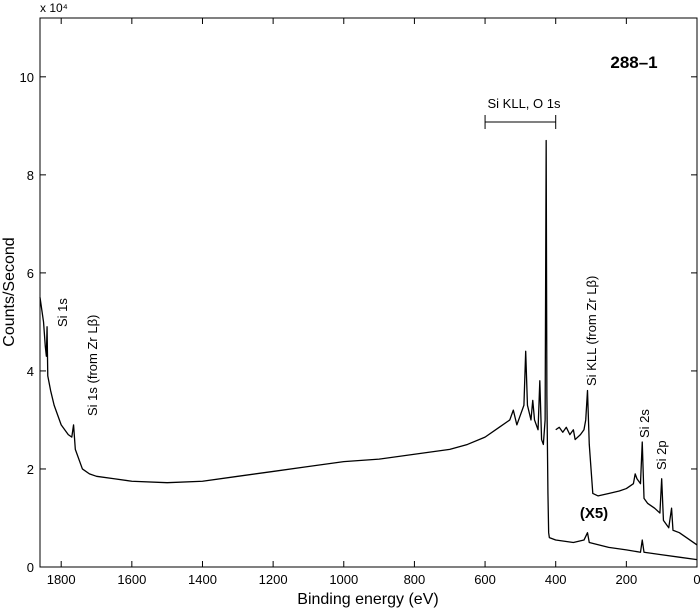 This screenshot has width=700, height=610. What do you see at coordinates (343, 579) in the screenshot?
I see `x-tick-label: 1000` at bounding box center [343, 579].